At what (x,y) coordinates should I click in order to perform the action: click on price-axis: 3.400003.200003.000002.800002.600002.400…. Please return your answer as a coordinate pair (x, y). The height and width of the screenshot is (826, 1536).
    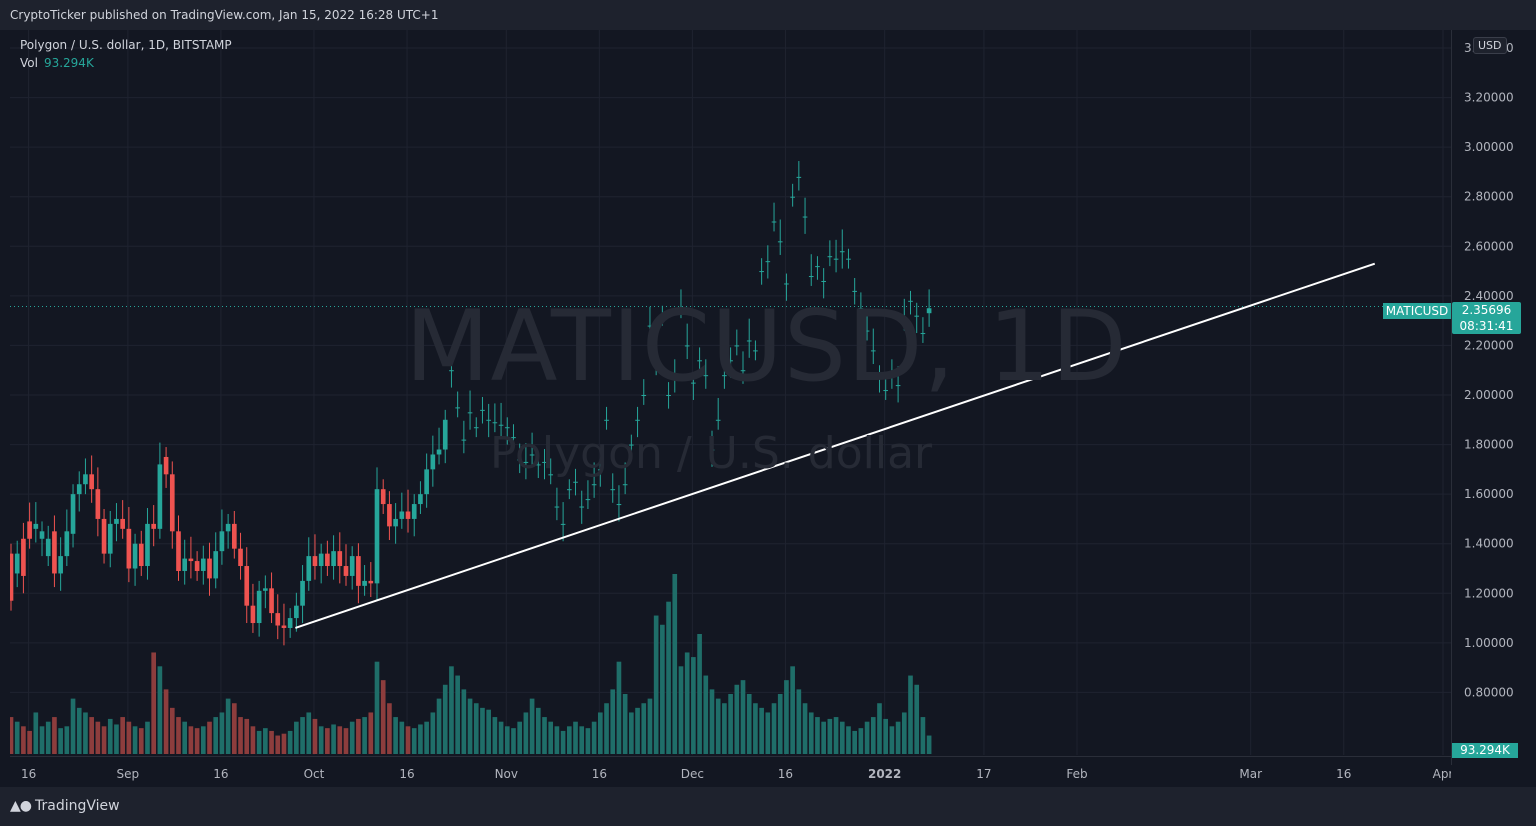
    Looking at the image, I should click on (1493, 397).